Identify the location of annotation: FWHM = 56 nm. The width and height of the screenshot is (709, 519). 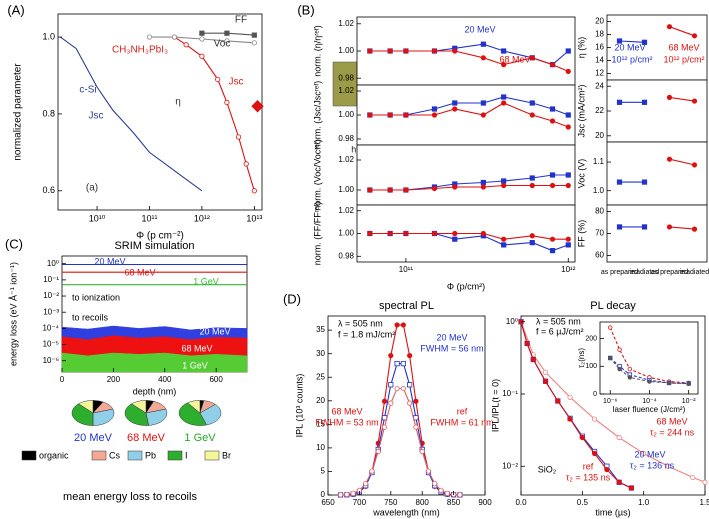
(451, 348).